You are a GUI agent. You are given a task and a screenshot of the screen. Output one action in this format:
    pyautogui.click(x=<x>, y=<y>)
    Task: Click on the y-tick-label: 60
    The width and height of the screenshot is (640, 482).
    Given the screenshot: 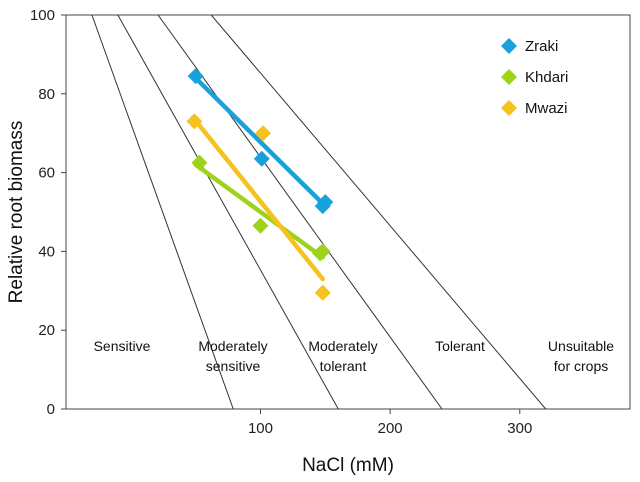 What is the action you would take?
    pyautogui.click(x=46, y=173)
    